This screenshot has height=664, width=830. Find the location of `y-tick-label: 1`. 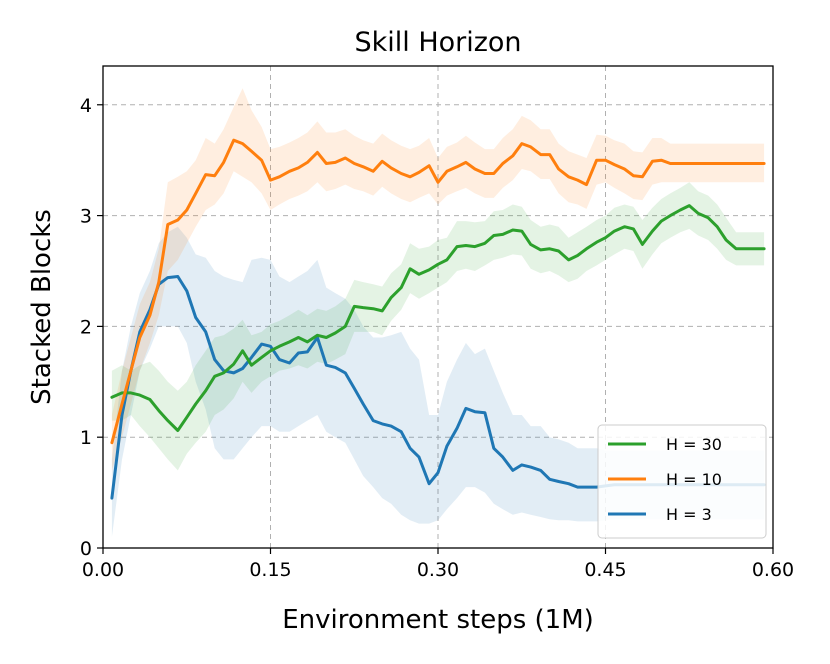

y-tick-label: 1 is located at coordinates (86, 438).